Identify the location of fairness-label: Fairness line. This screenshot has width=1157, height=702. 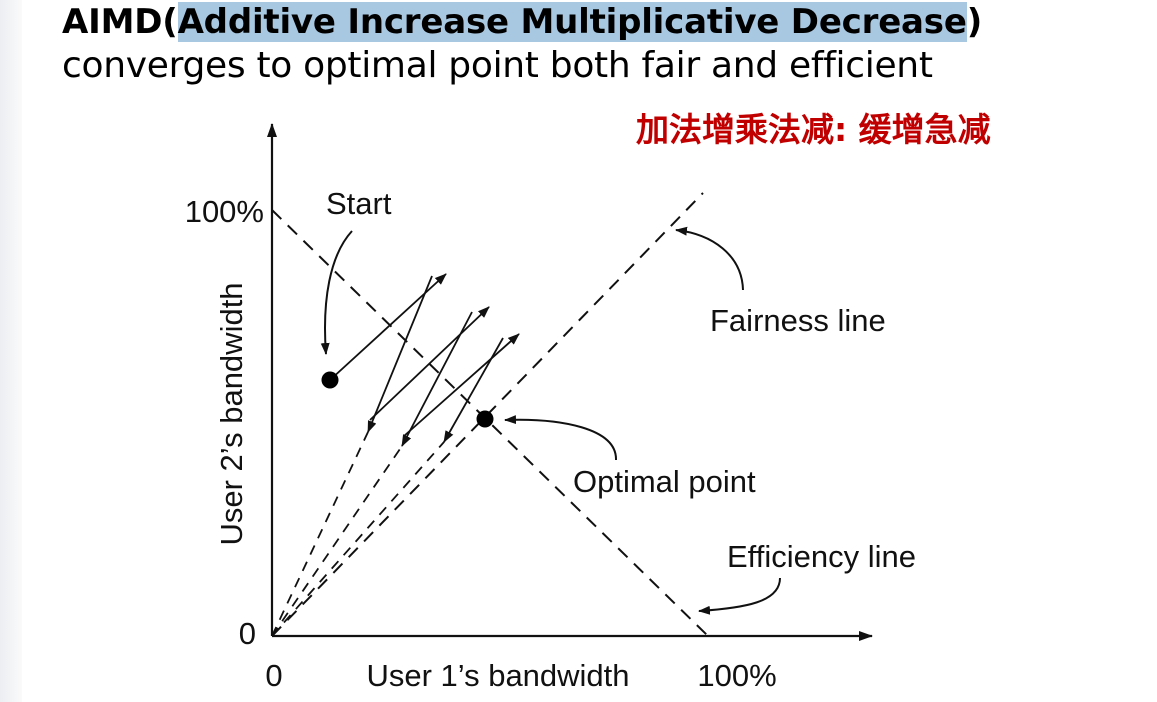
(798, 320).